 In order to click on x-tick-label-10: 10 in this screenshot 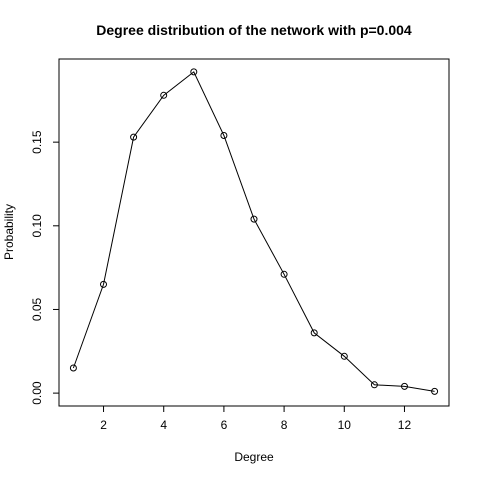, I will do `click(345, 425)`.